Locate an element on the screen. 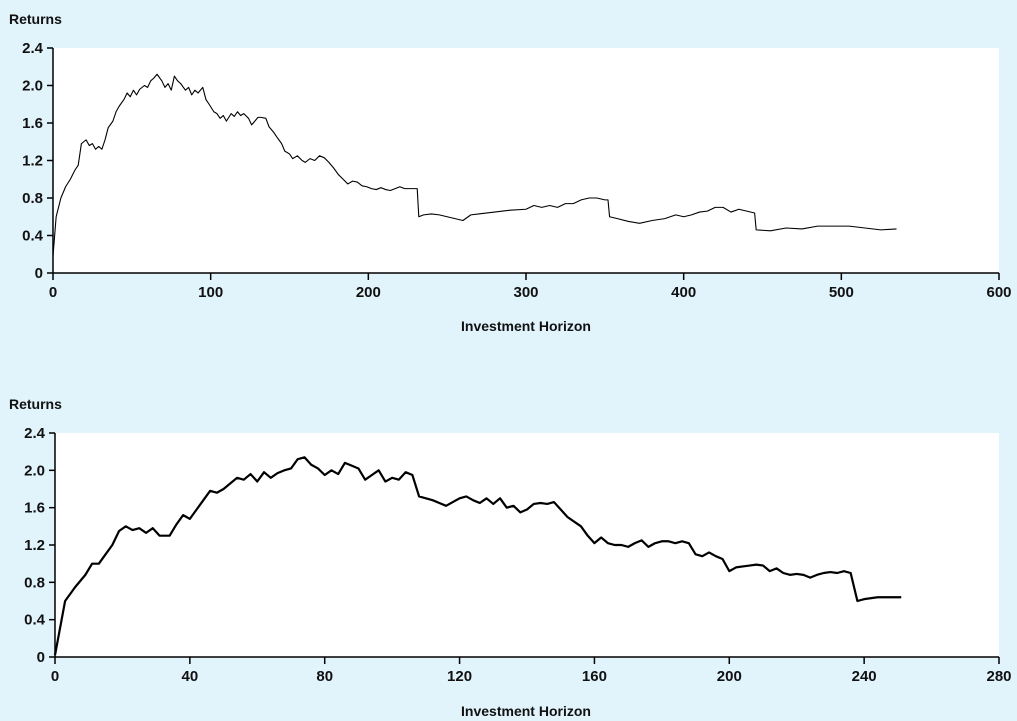  x-ticks-top: 0 100 200 300 400 500 600 is located at coordinates (530, 287).